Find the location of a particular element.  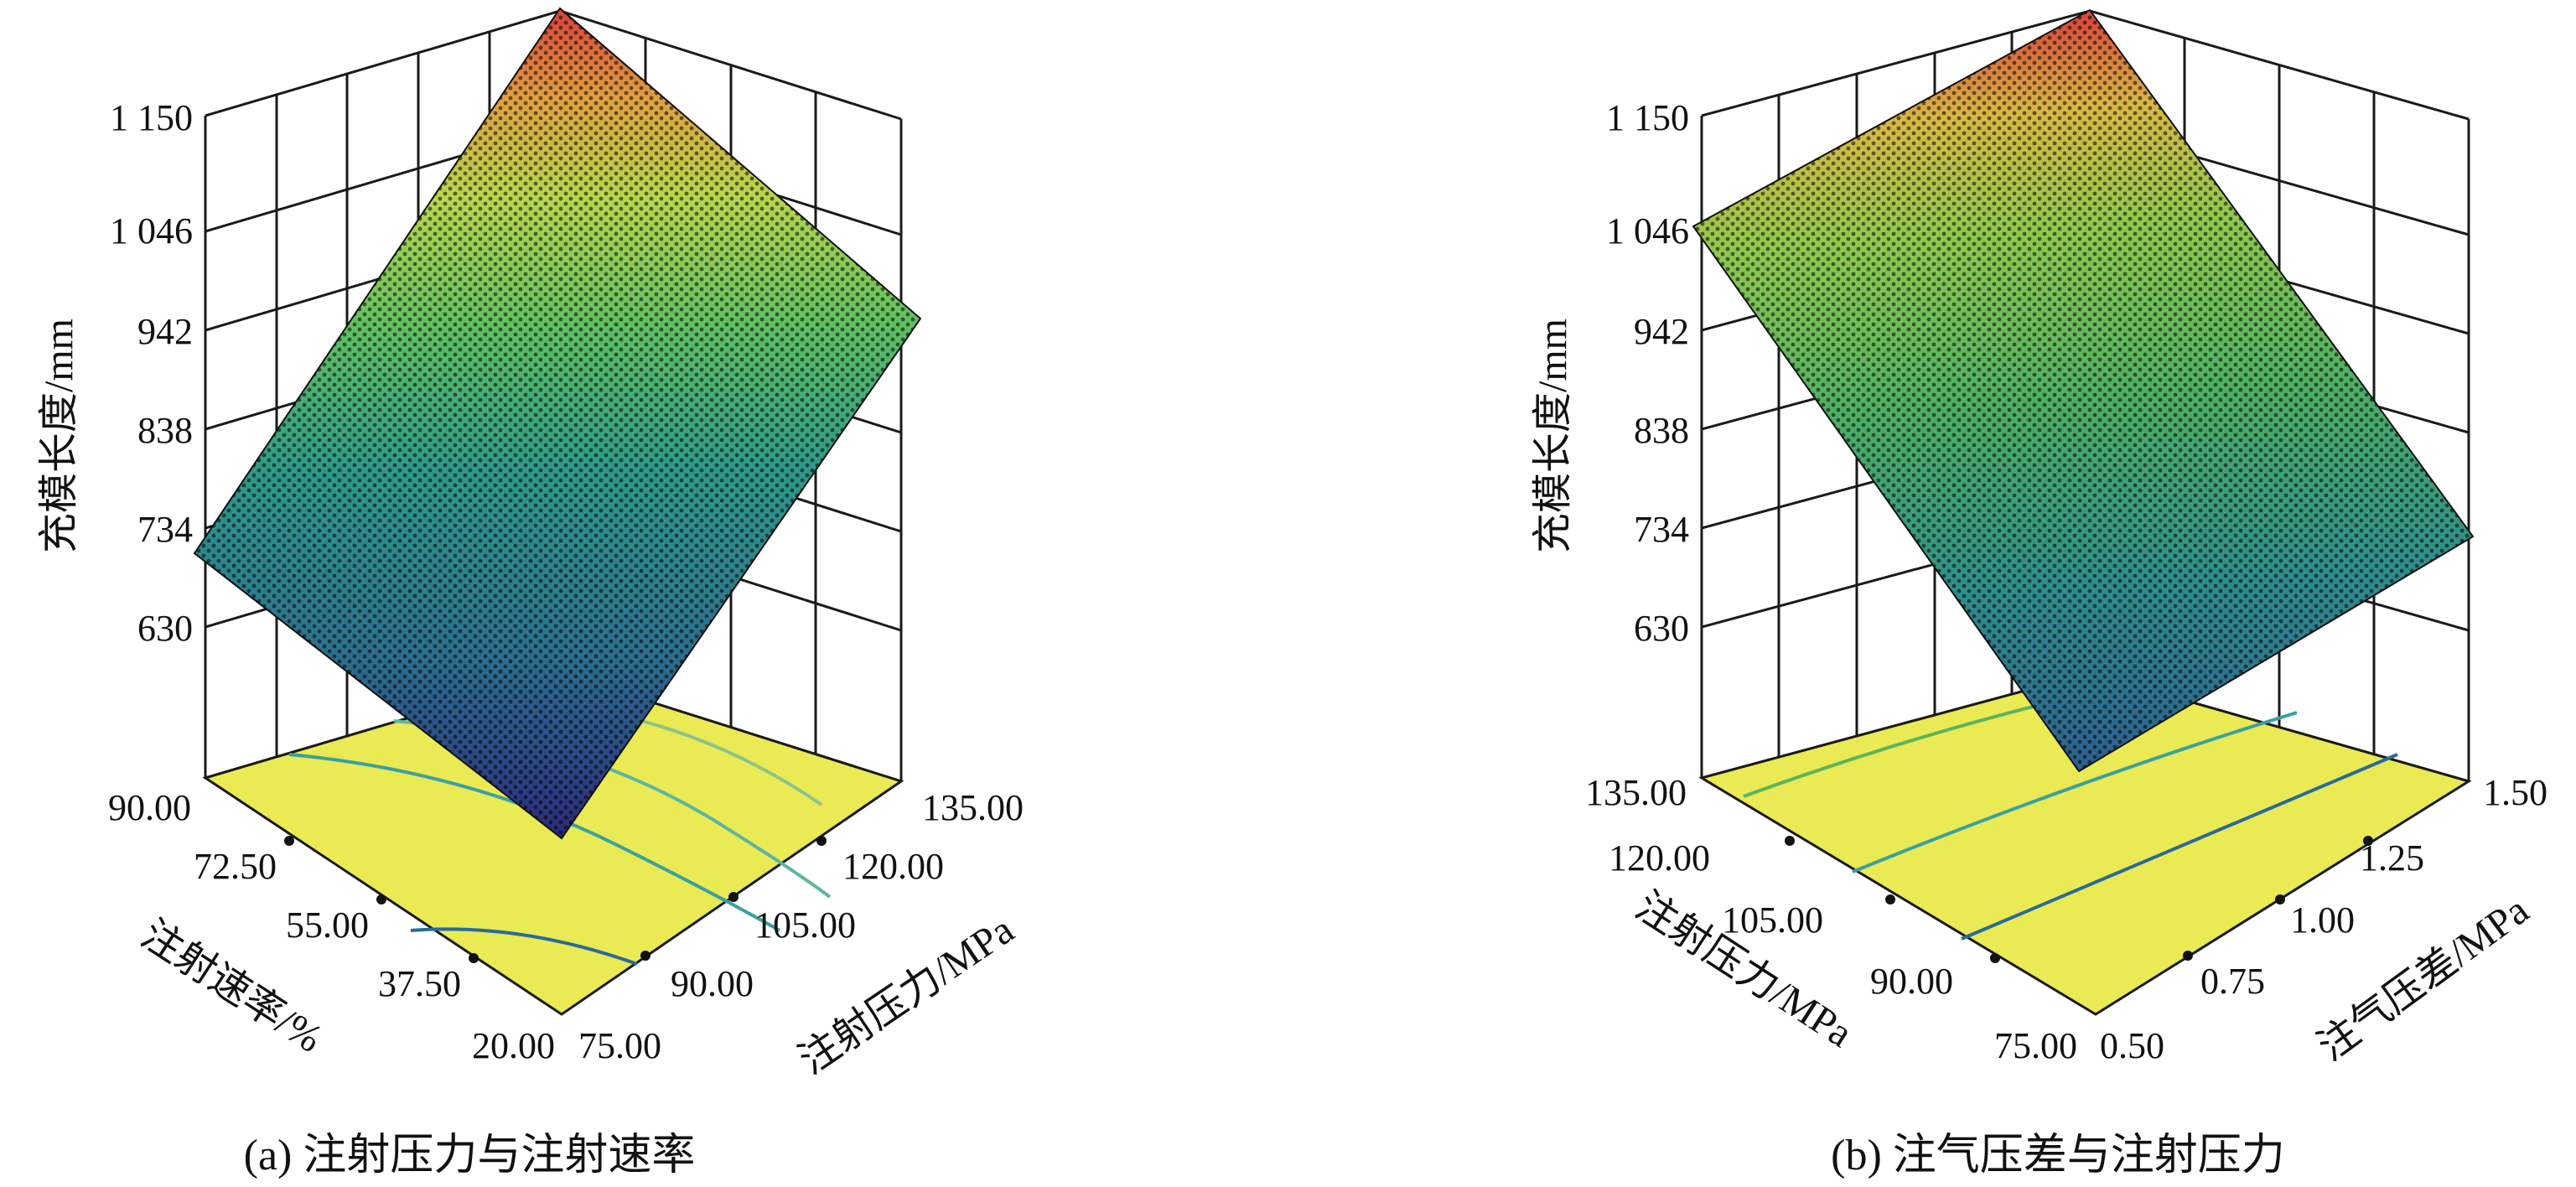

panel-a-y-tick: 90.00 is located at coordinates (712, 983).